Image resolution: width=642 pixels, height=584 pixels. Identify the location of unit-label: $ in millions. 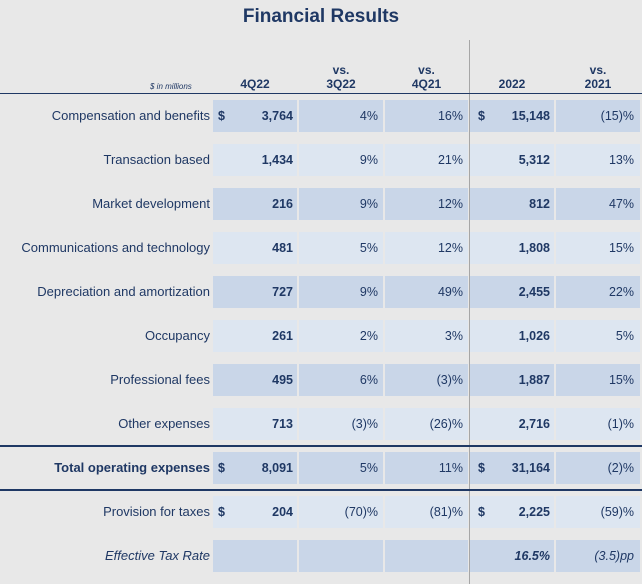
(171, 86).